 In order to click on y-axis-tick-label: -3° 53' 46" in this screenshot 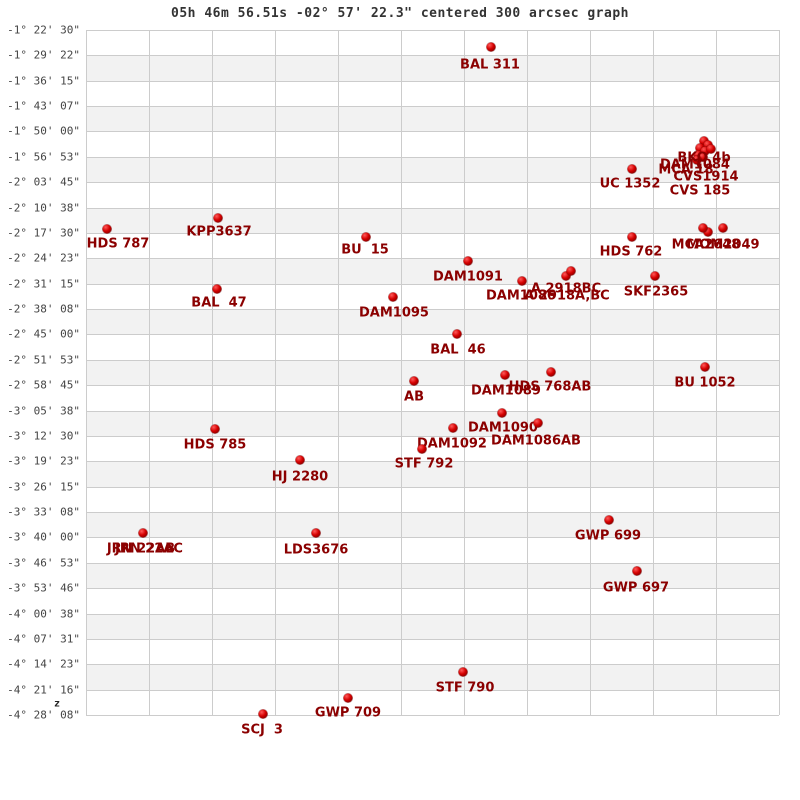, I will do `click(43, 588)`.